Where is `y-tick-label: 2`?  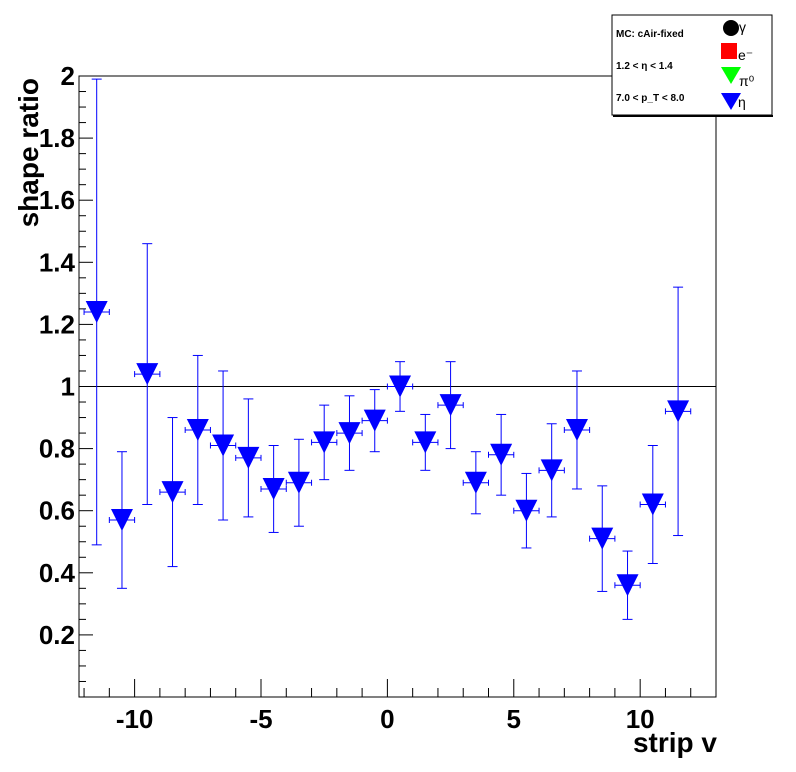 y-tick-label: 2 is located at coordinates (68, 76).